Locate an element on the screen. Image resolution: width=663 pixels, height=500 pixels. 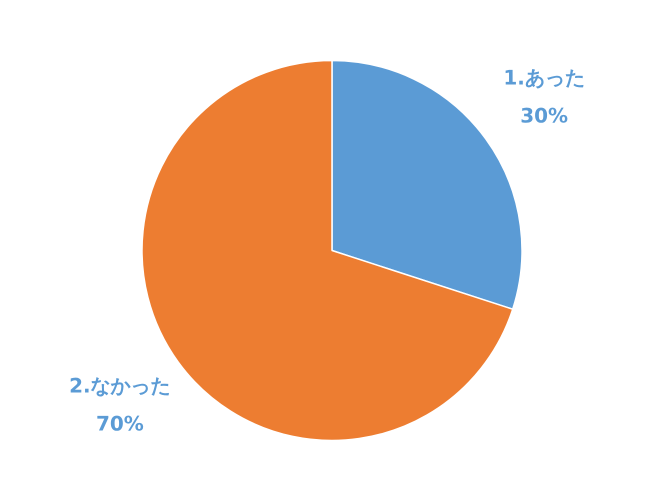
slice-label: 1.あった is located at coordinates (544, 77).